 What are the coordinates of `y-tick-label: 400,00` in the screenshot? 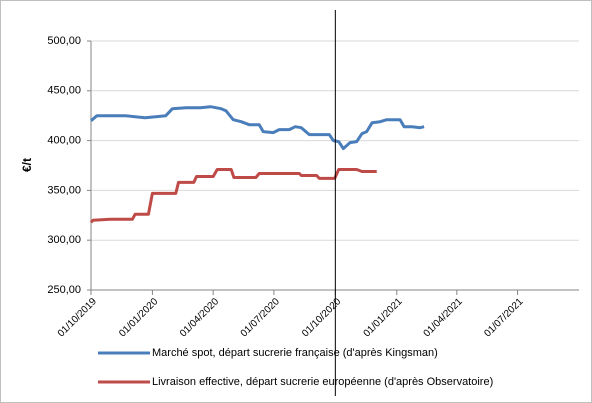 It's located at (64, 141).